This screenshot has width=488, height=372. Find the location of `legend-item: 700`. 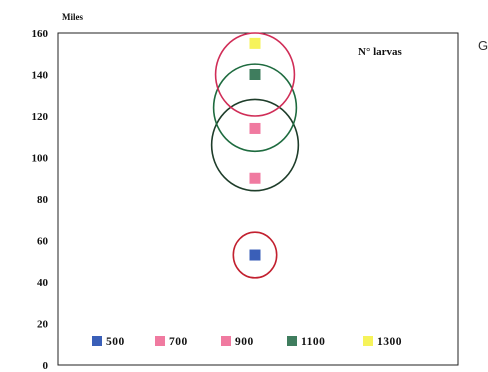

legend-item: 700 is located at coordinates (171, 342).